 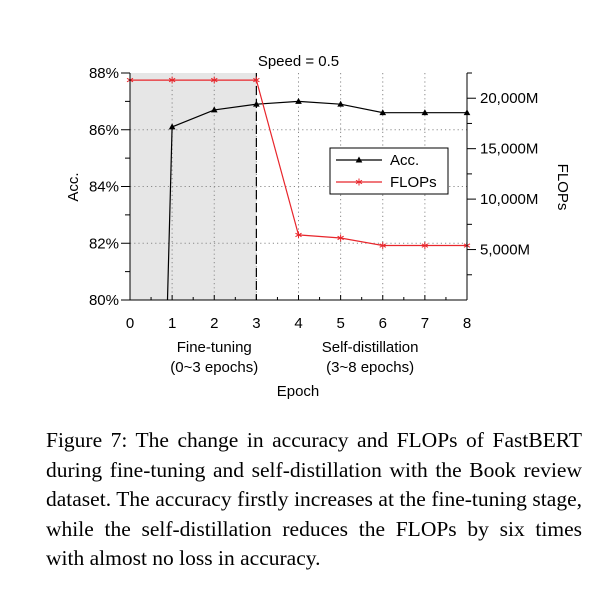 I want to click on fine-tuning-annotation: (0~3 epochs), so click(x=214, y=367).